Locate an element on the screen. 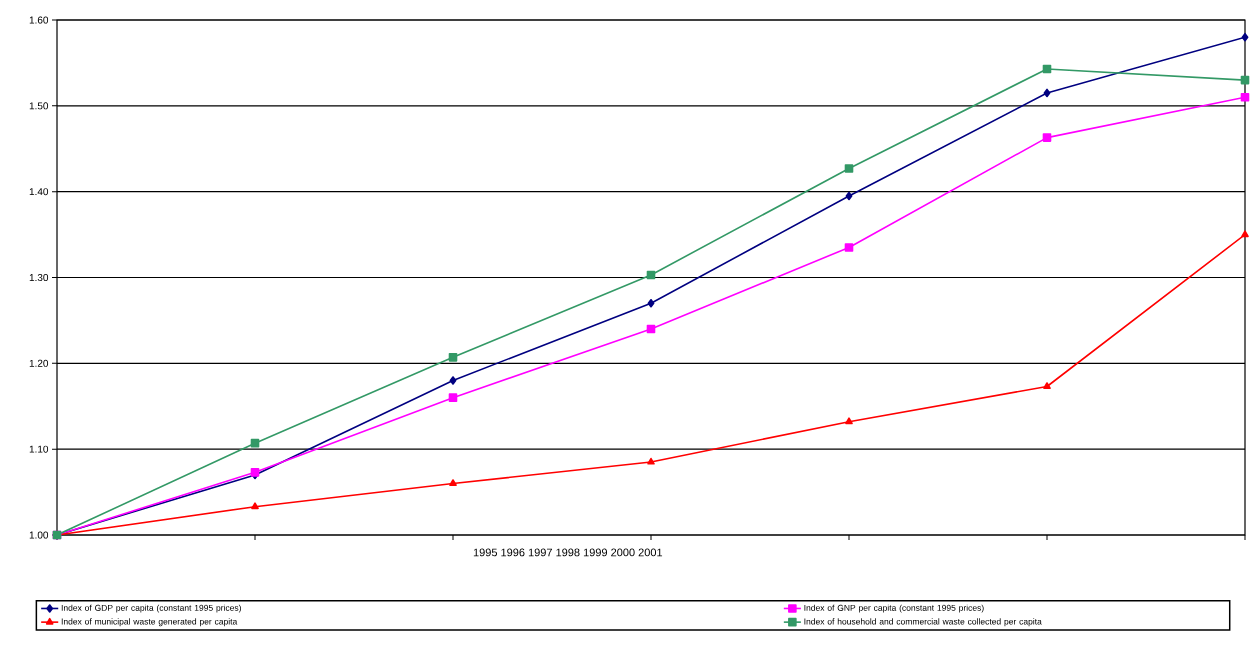  y-tick-label: 1.60 is located at coordinates (39, 20).